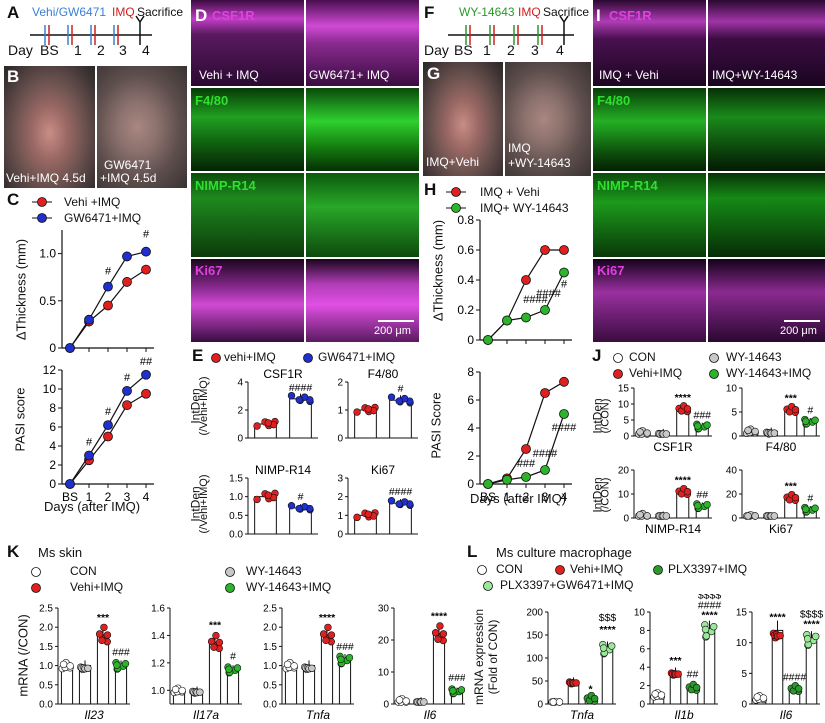 Image resolution: width=825 pixels, height=723 pixels. What do you see at coordinates (434, 73) in the screenshot?
I see `panel-g-letter: G` at bounding box center [434, 73].